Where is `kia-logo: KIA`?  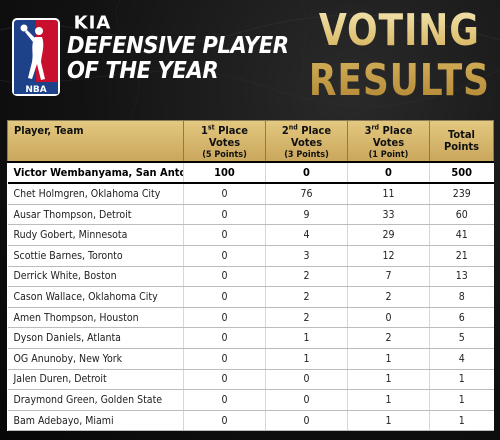
kia-logo: KIA is located at coordinates (93, 23).